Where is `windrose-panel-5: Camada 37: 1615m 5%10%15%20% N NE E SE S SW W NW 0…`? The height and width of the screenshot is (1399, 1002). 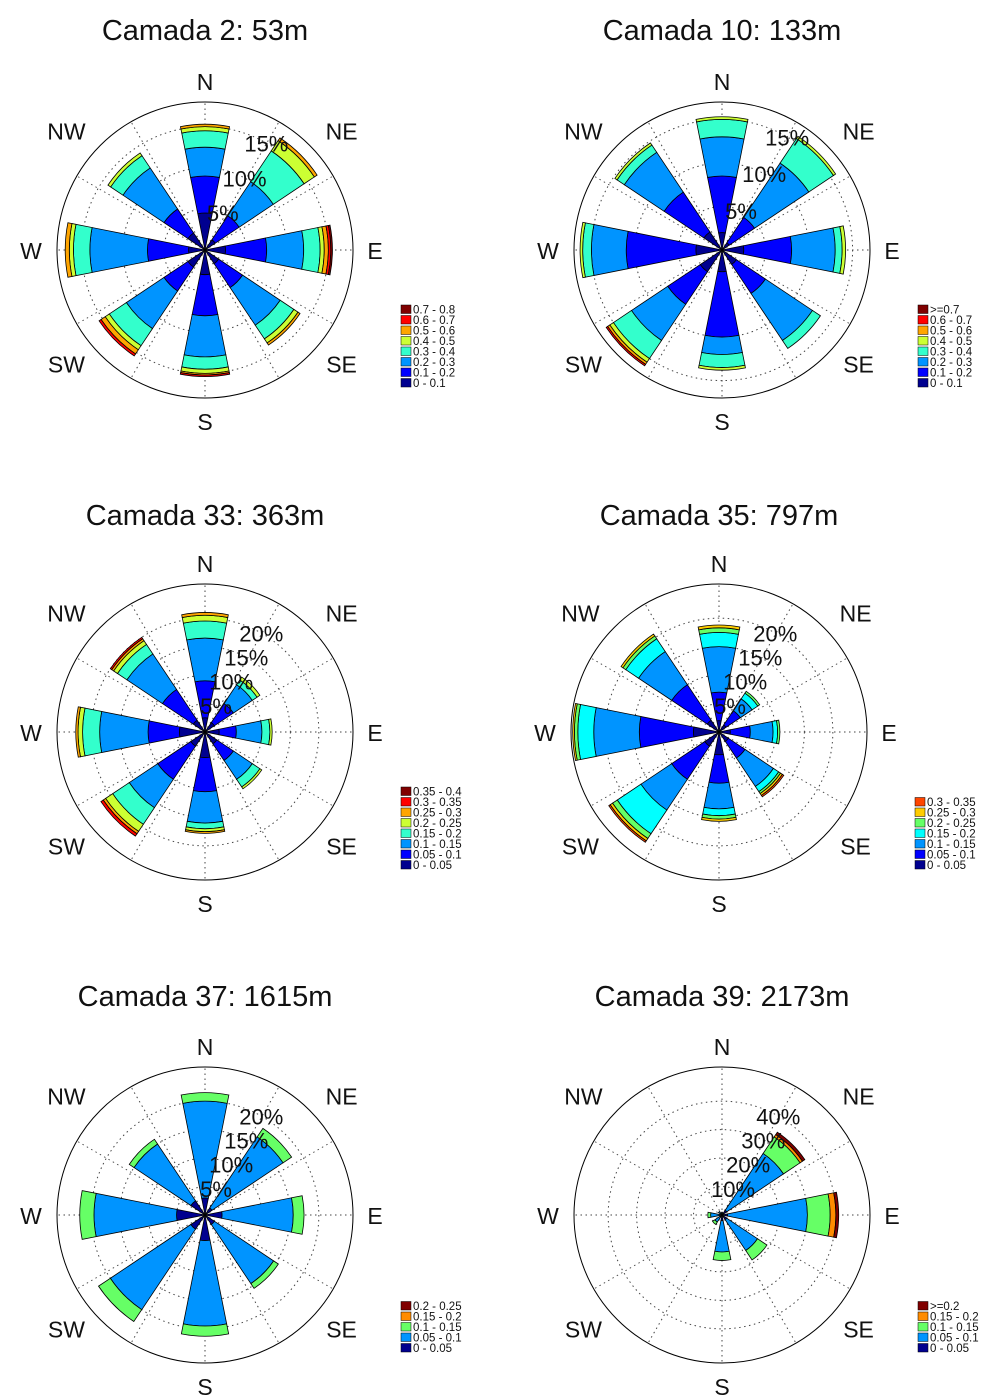
windrose-panel-5: Camada 37: 1615m 5%10%15%20% N NE E SE S SW W NW 0… is located at coordinates (240, 1190).